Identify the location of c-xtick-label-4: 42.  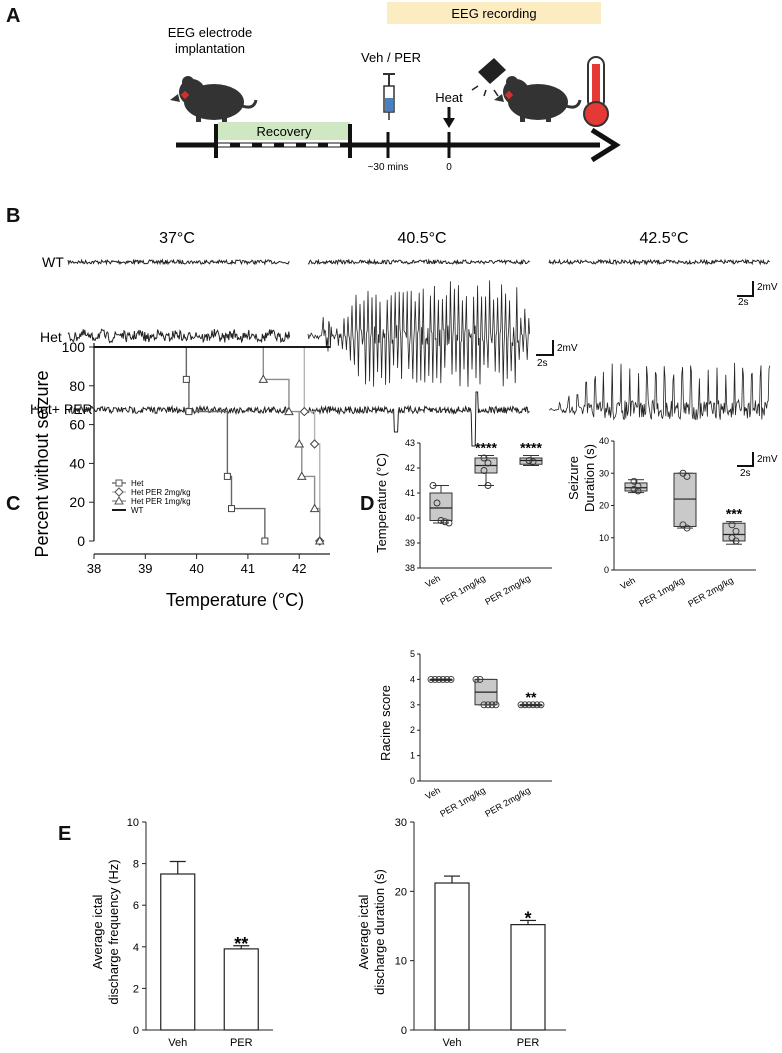
(299, 568).